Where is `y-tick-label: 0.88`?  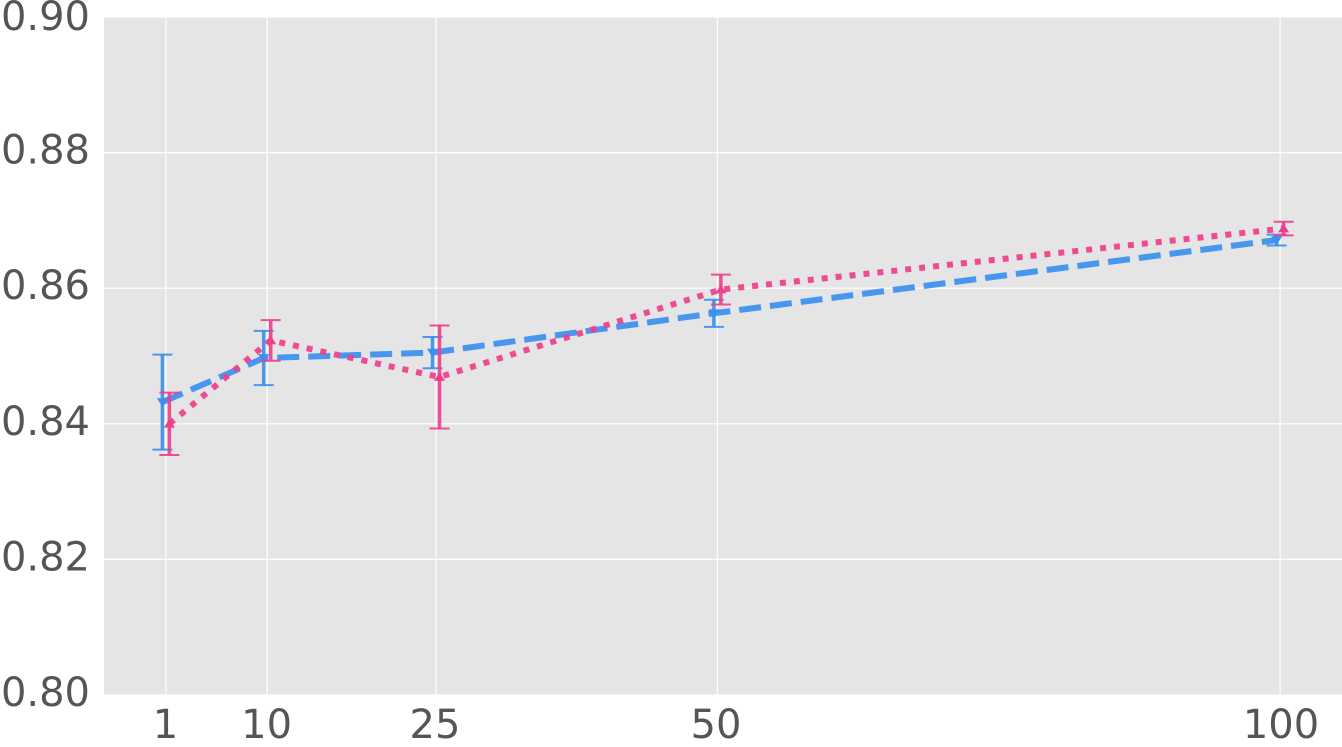
y-tick-label: 0.88 is located at coordinates (45, 151).